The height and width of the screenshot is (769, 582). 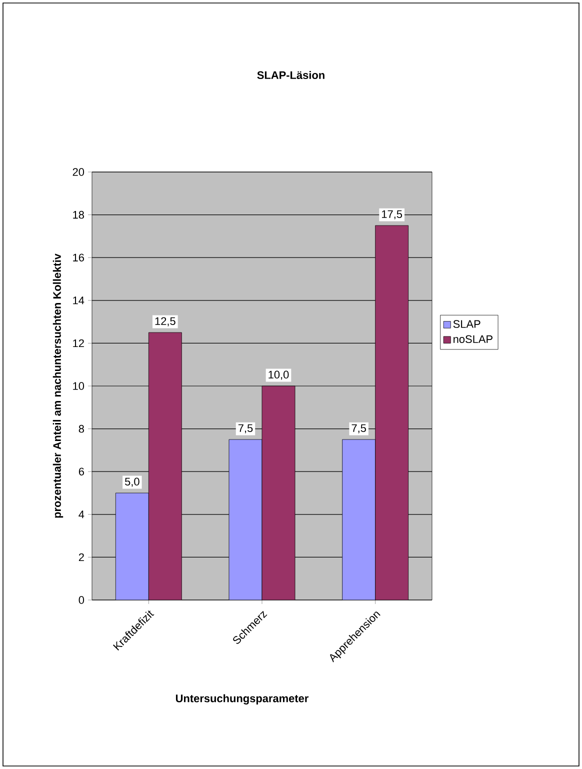 I want to click on legend-label: noSLAP, so click(x=473, y=339).